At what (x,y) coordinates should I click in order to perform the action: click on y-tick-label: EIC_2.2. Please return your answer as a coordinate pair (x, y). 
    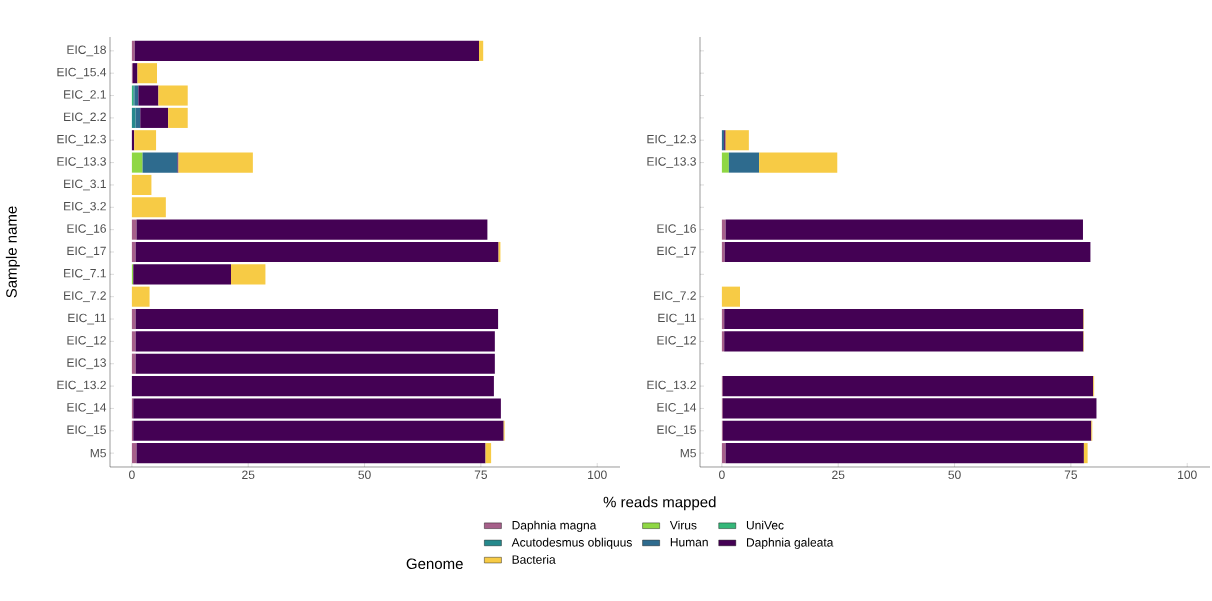
    Looking at the image, I should click on (85, 118).